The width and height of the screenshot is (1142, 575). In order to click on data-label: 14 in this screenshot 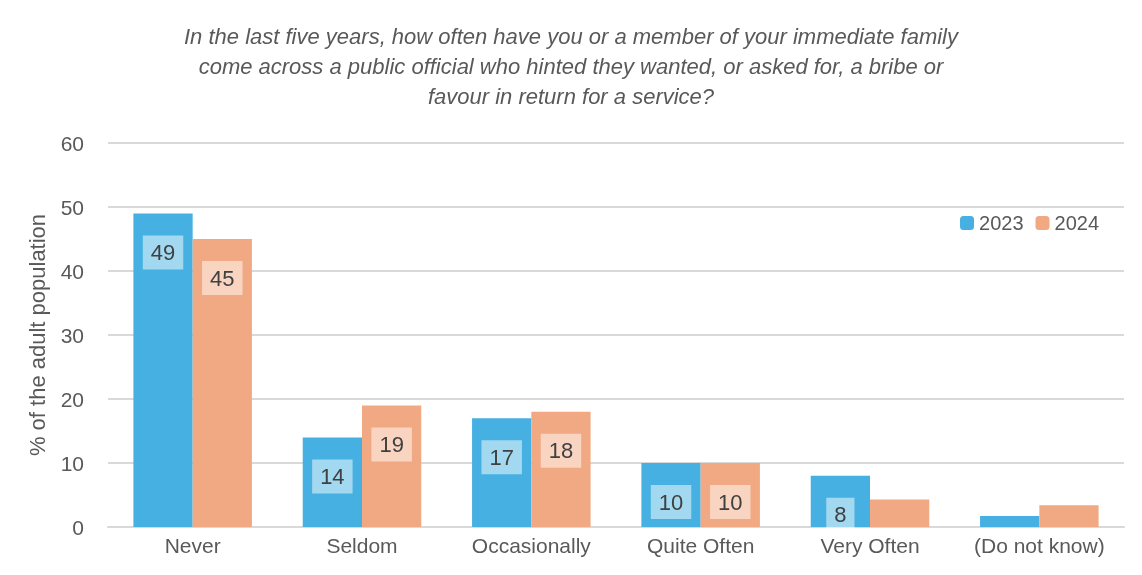, I will do `click(332, 476)`.